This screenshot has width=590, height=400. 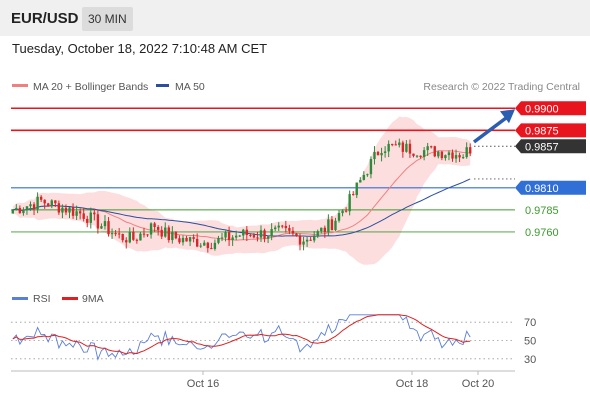 What do you see at coordinates (530, 323) in the screenshot?
I see `rsi-tick-label: 70` at bounding box center [530, 323].